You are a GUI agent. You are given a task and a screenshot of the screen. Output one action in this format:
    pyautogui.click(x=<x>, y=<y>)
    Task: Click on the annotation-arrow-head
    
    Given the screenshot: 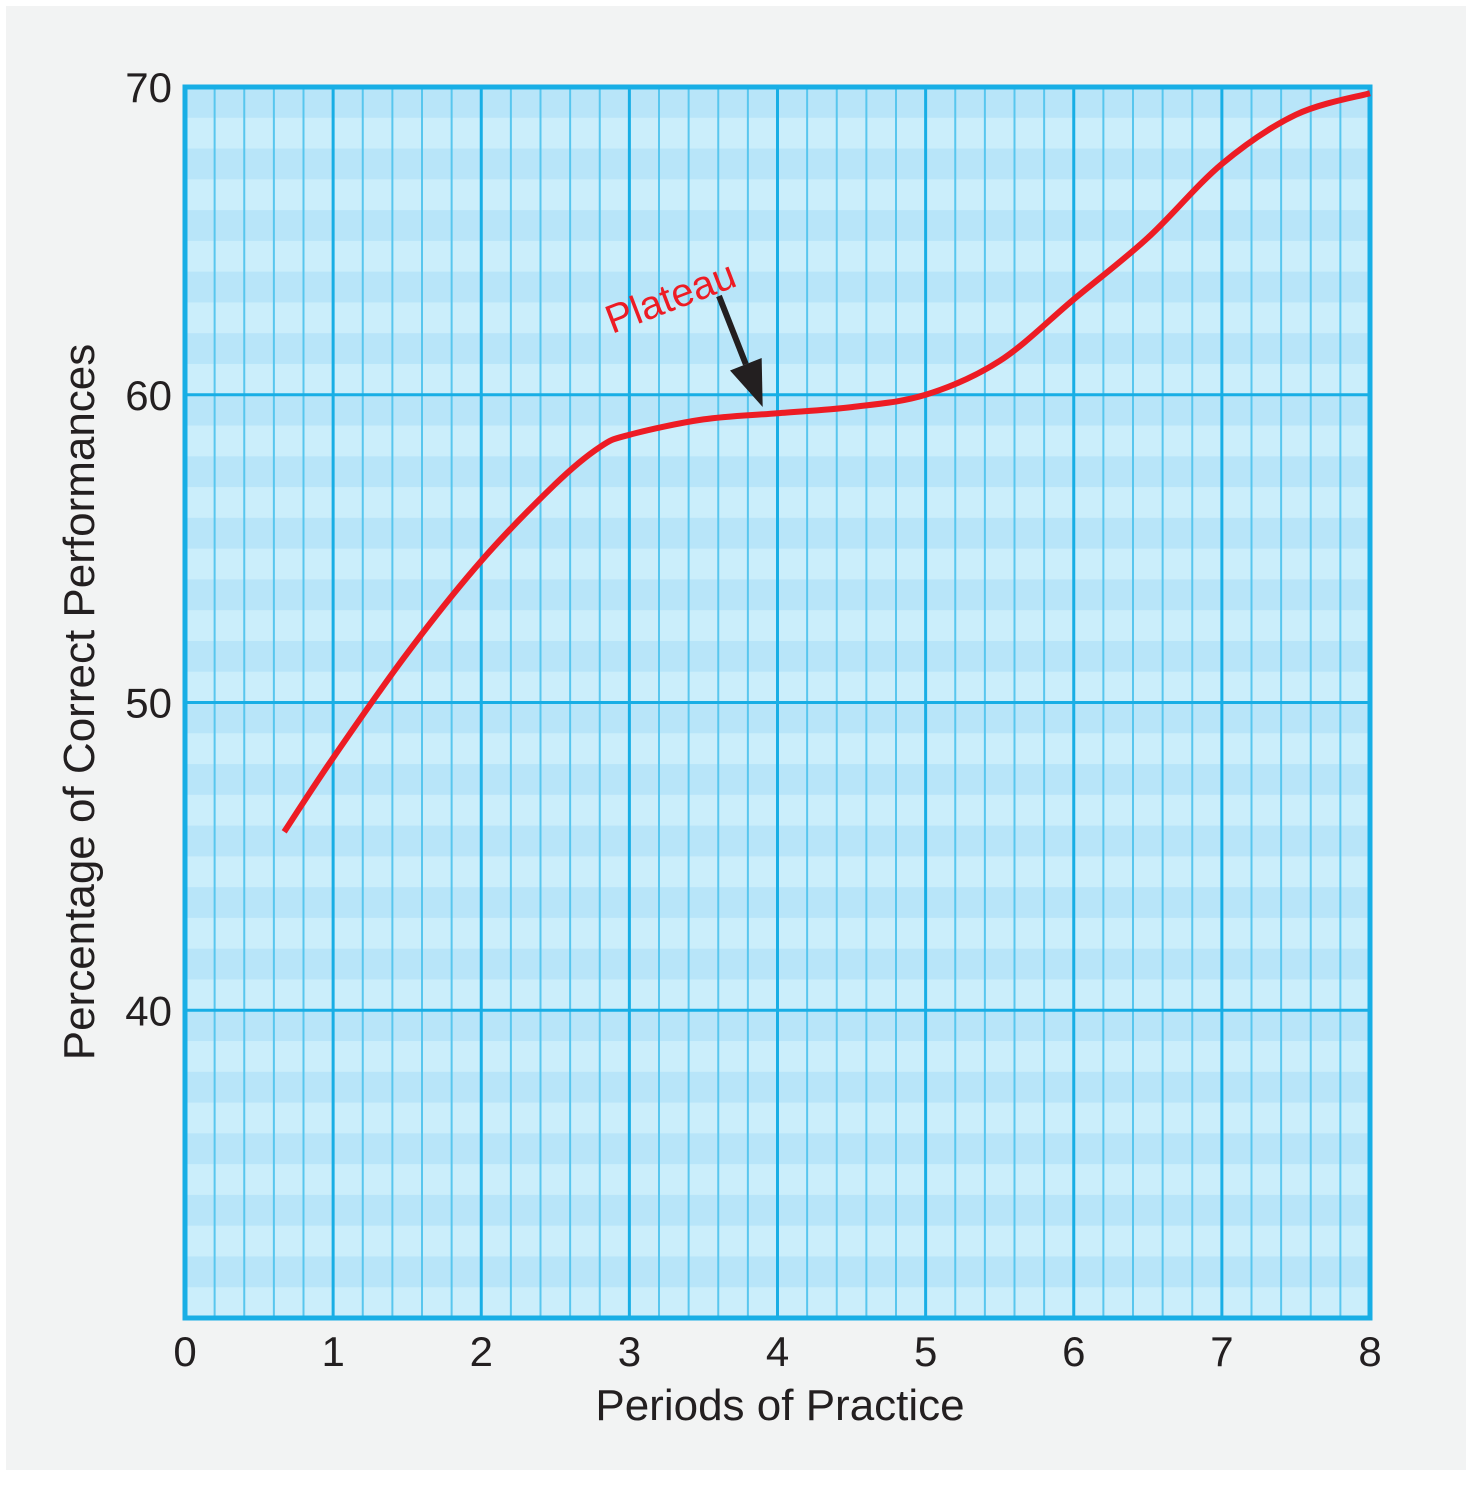 What is the action you would take?
    pyautogui.click(x=746, y=383)
    